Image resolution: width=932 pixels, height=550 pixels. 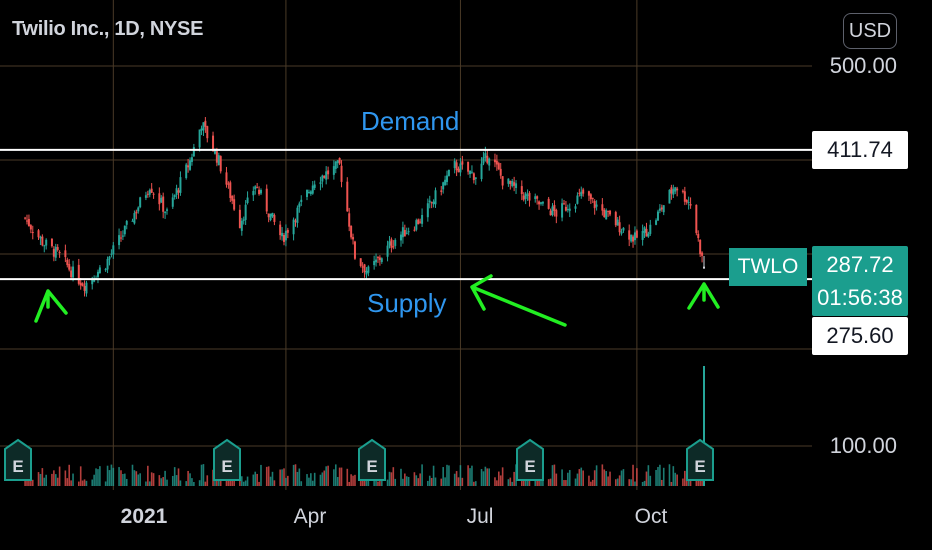 I want to click on symbol-tag: TWLO, so click(x=768, y=267).